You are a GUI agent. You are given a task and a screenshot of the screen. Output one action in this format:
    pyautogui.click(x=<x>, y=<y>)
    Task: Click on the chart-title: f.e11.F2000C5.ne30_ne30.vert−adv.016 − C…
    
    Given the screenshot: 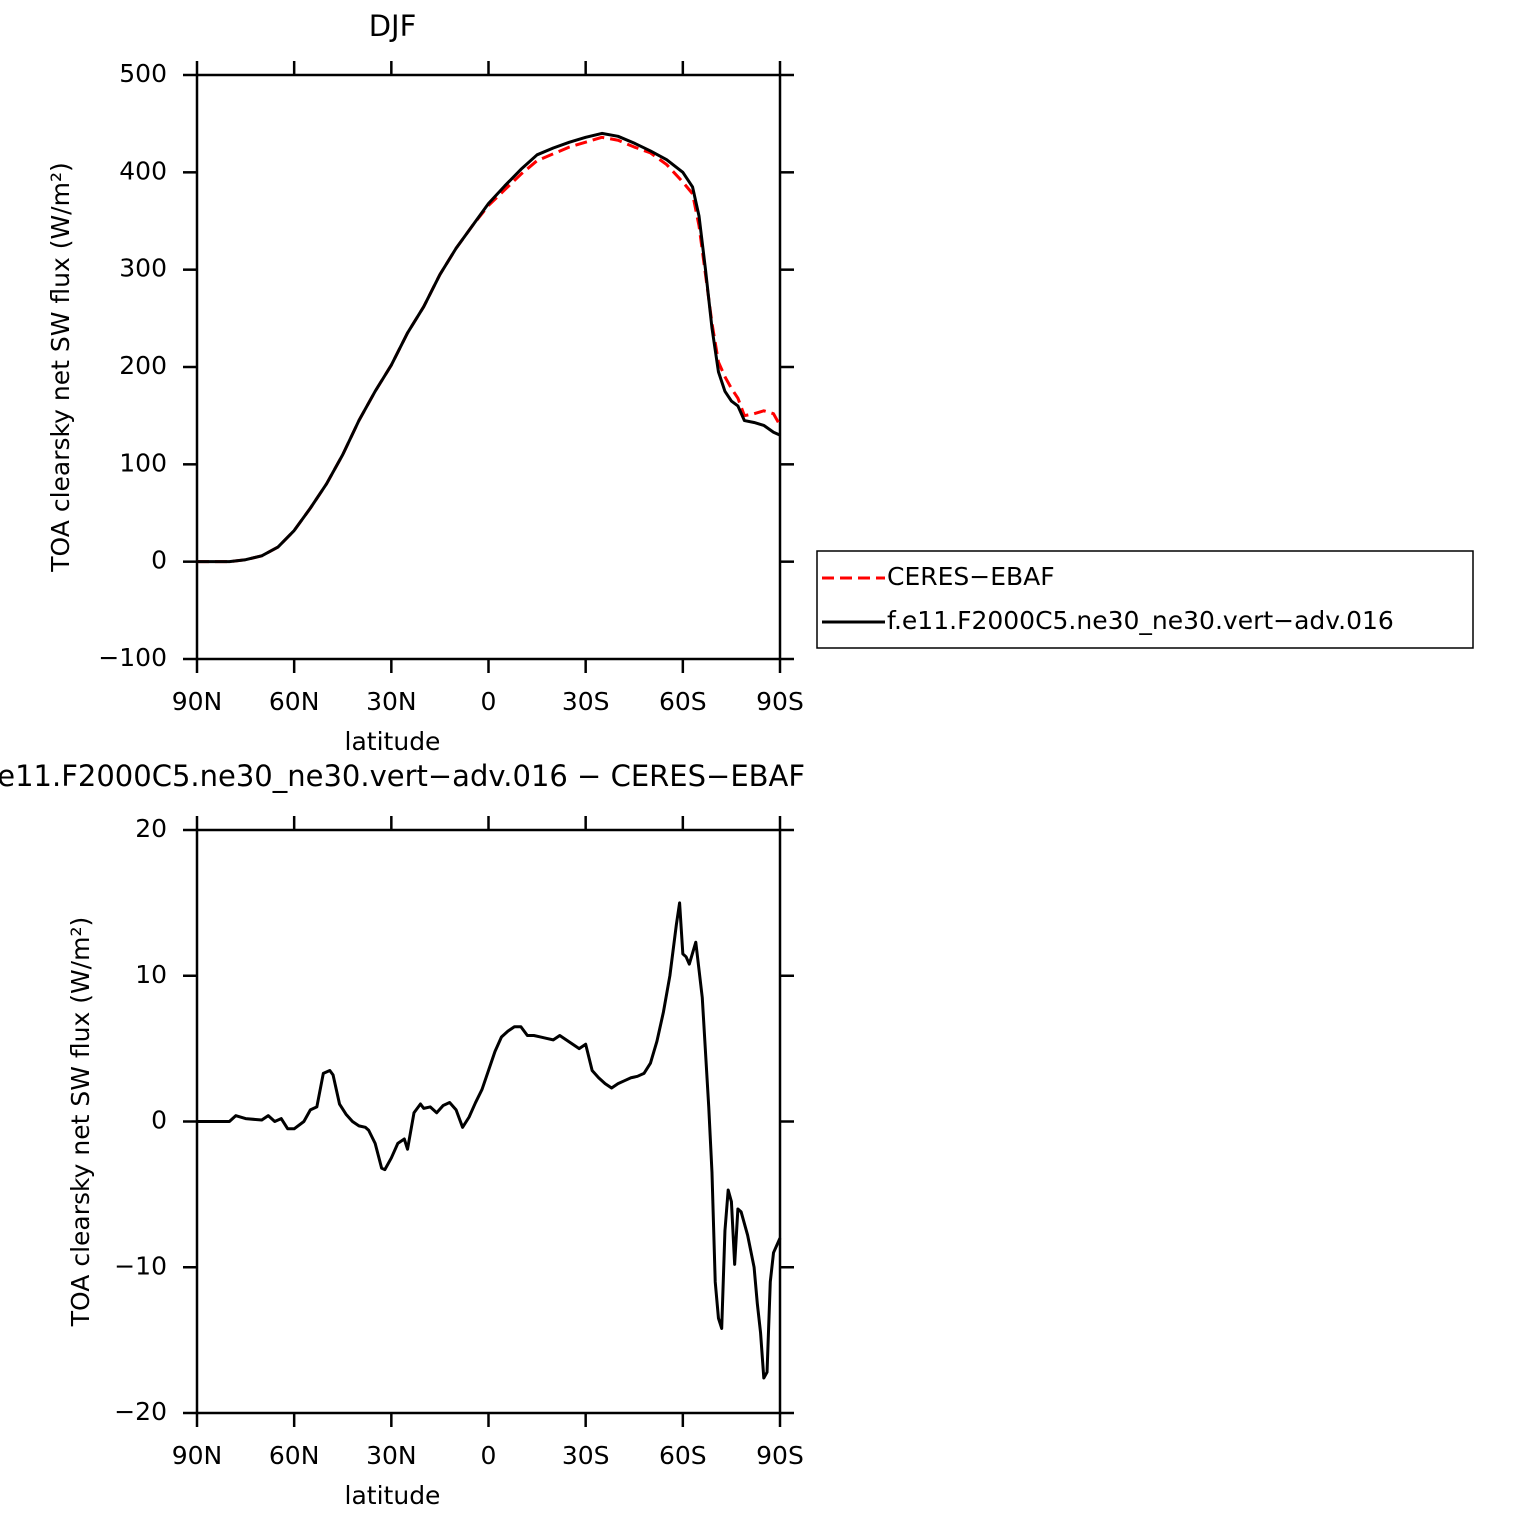 What is the action you would take?
    pyautogui.click(x=402, y=776)
    